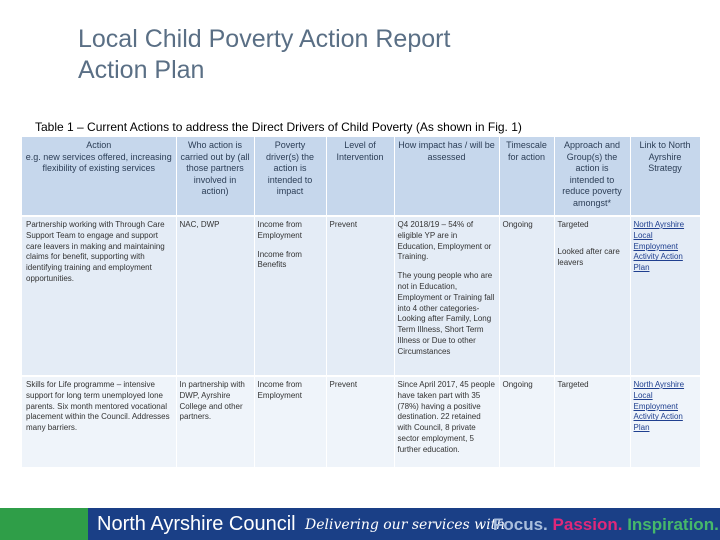 This screenshot has height=540, width=720. Describe the element at coordinates (527, 176) in the screenshot. I see `header-timescale: Timescale for action` at that location.